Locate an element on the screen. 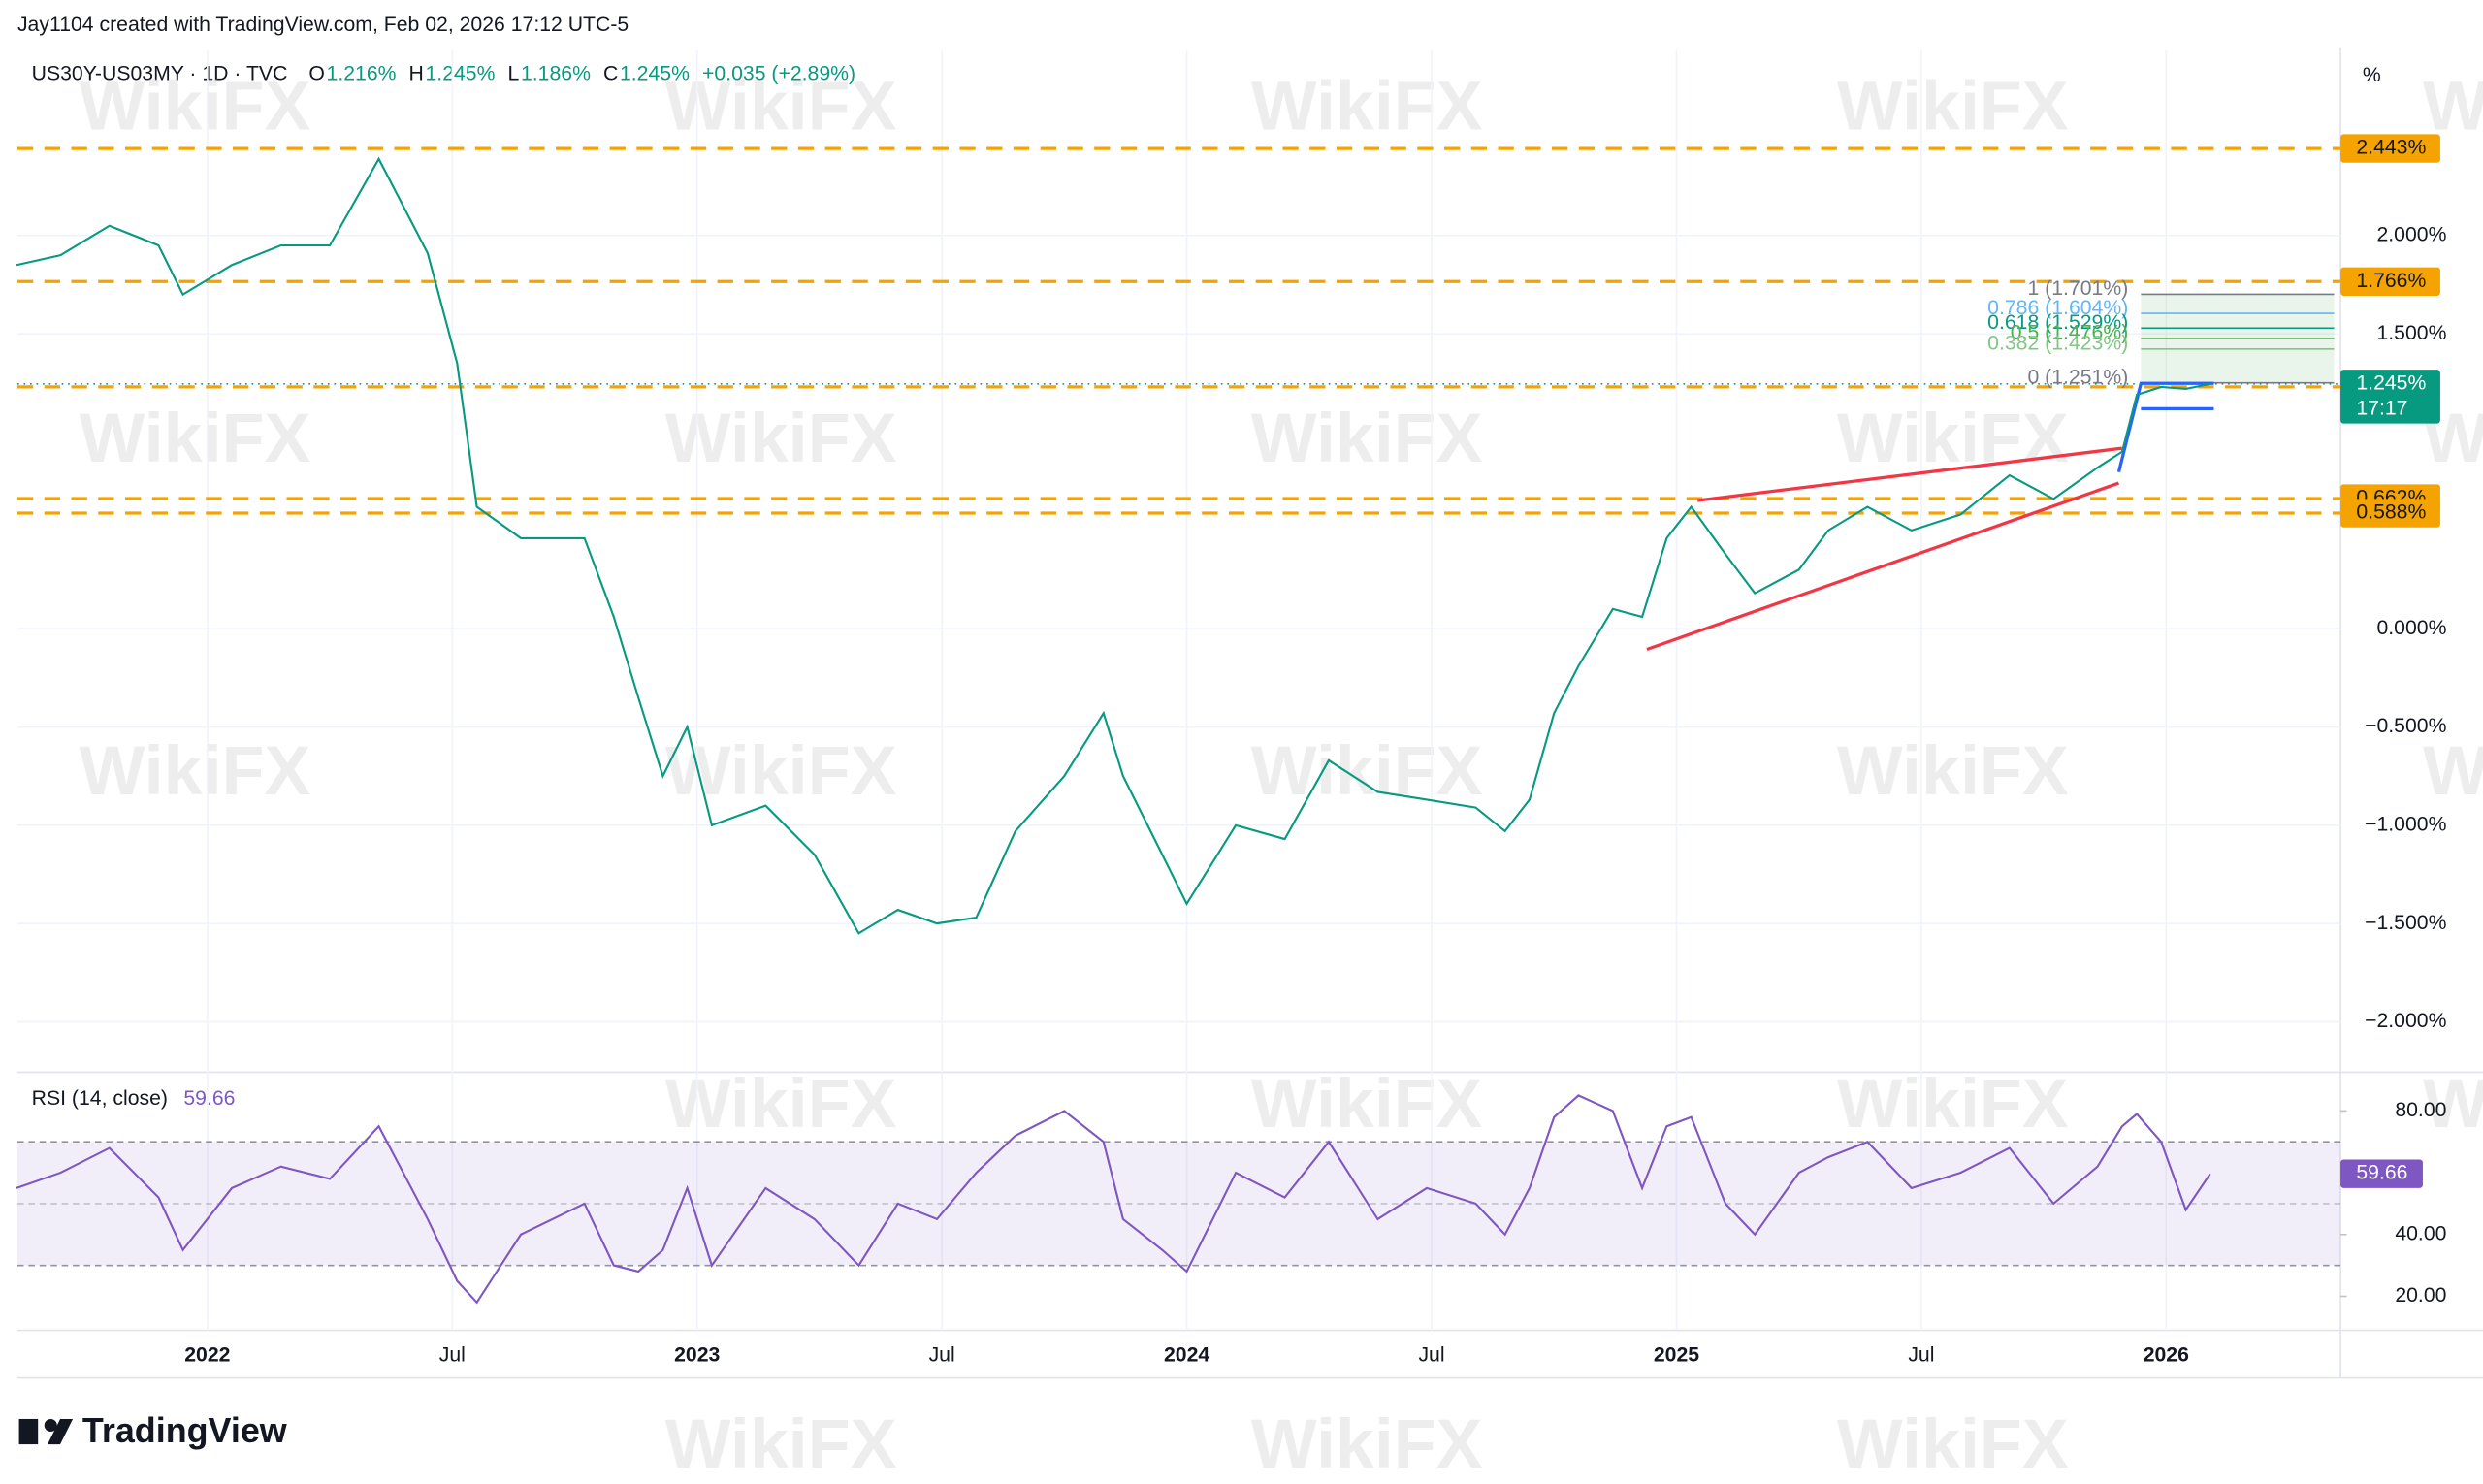 This screenshot has width=2483, height=1484. level-label: 1.766% is located at coordinates (2391, 281).